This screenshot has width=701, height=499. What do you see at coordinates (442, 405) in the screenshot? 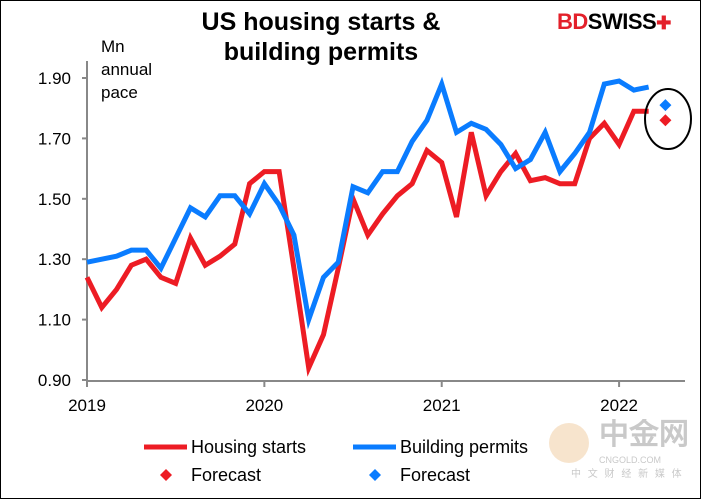
I see `x-tick-label: 2021` at bounding box center [442, 405].